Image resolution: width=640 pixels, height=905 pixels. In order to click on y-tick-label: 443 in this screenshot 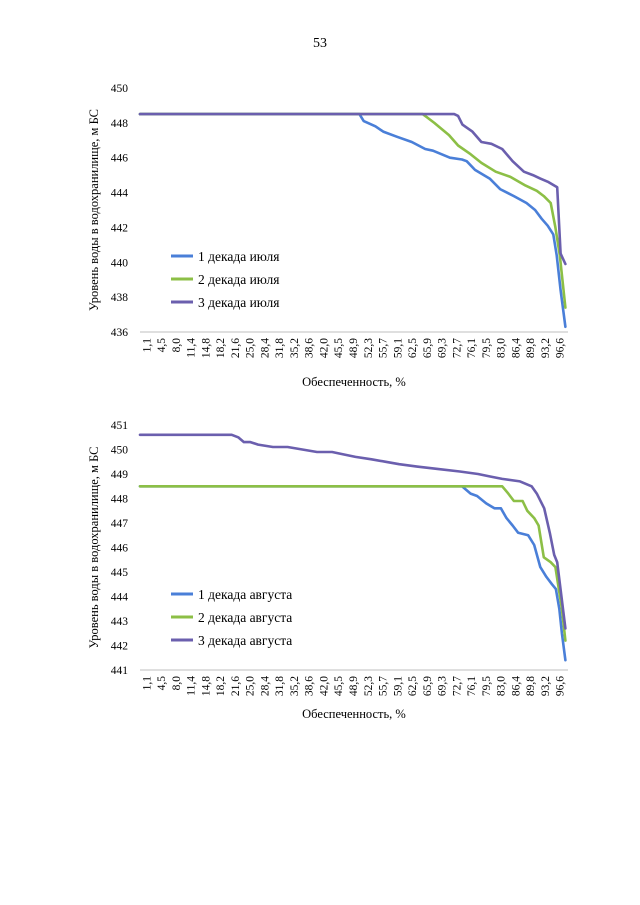, I will do `click(120, 622)`.